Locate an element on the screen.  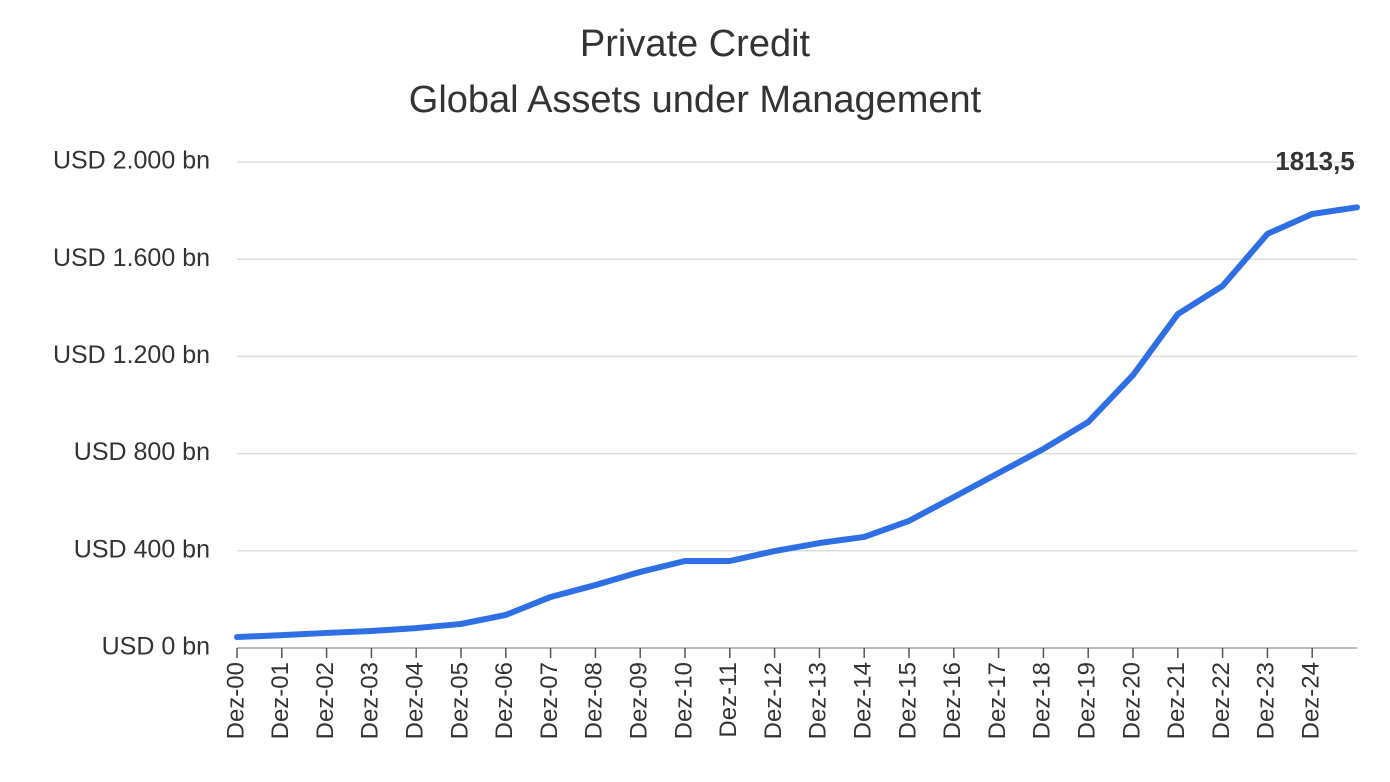
x-tick-label: Dez-18 is located at coordinates (1042, 700).